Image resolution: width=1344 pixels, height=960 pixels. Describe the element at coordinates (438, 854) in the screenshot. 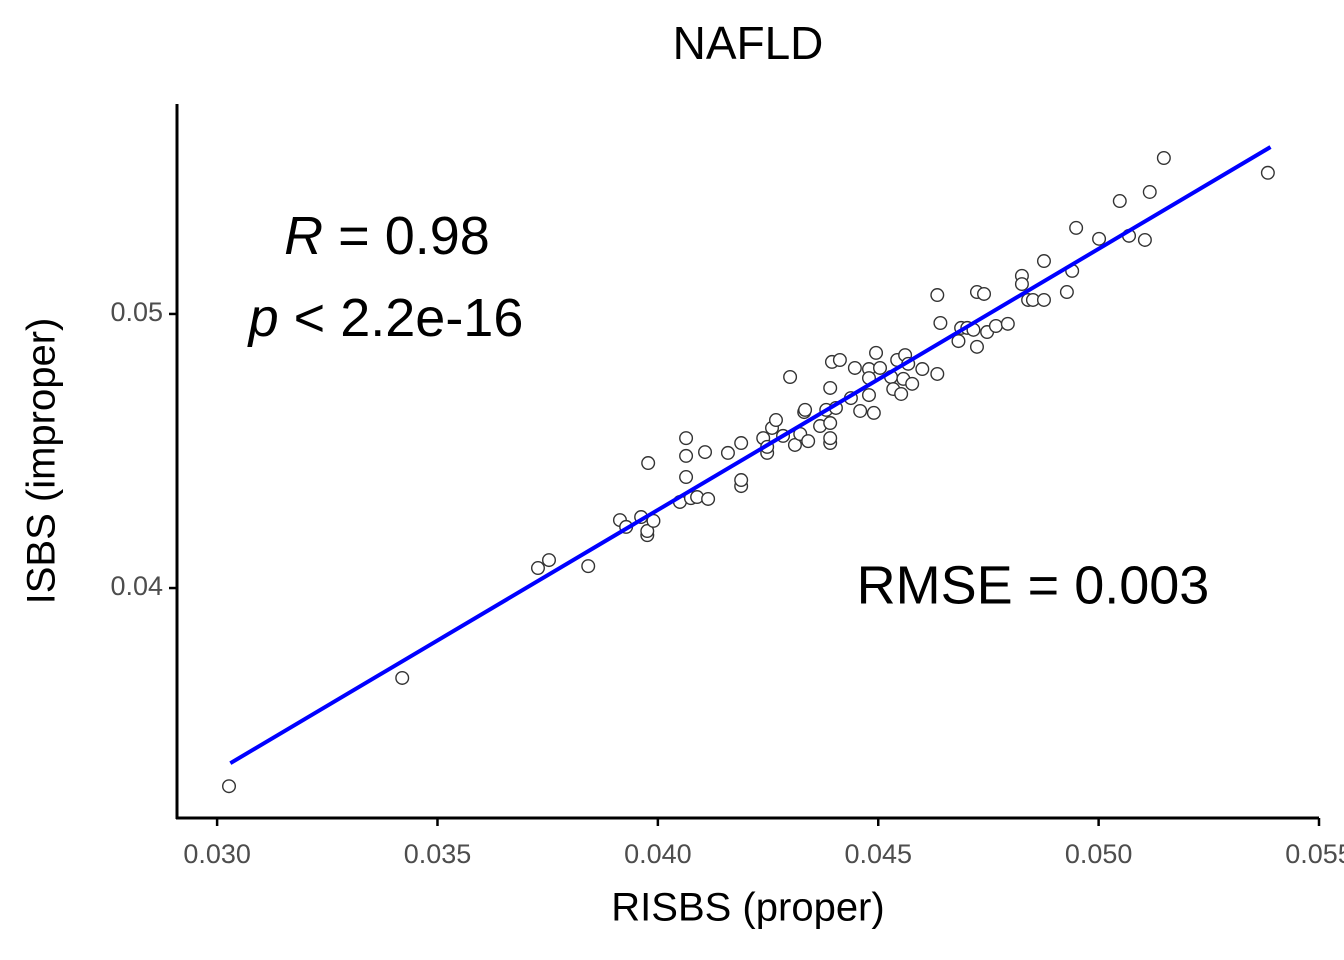

I see `x-tick-label: 0.035` at that location.